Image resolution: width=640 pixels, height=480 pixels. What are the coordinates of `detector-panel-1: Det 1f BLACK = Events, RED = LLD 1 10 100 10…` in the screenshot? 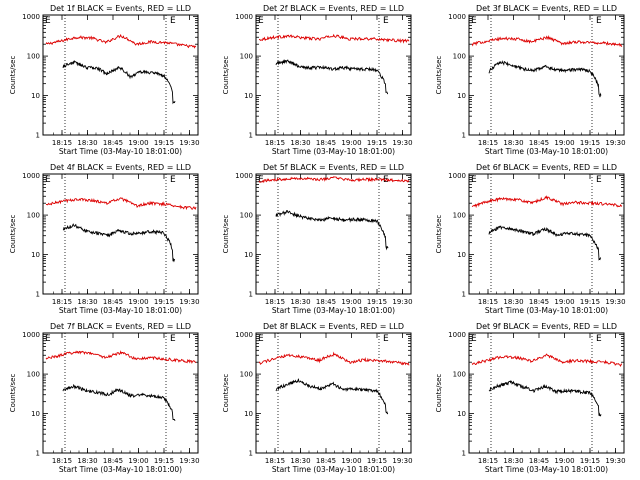 It's located at (104, 80).